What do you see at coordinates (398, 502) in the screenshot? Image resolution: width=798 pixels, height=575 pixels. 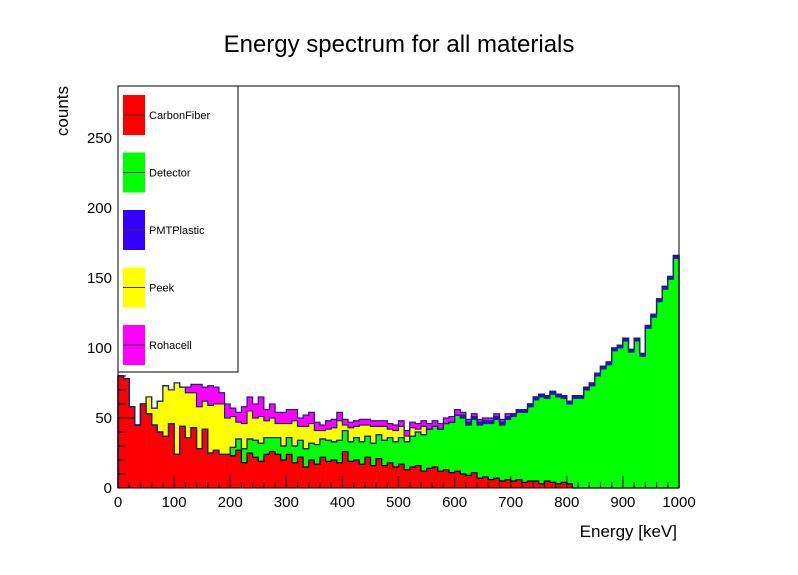 I see `x-tick-label: 500` at bounding box center [398, 502].